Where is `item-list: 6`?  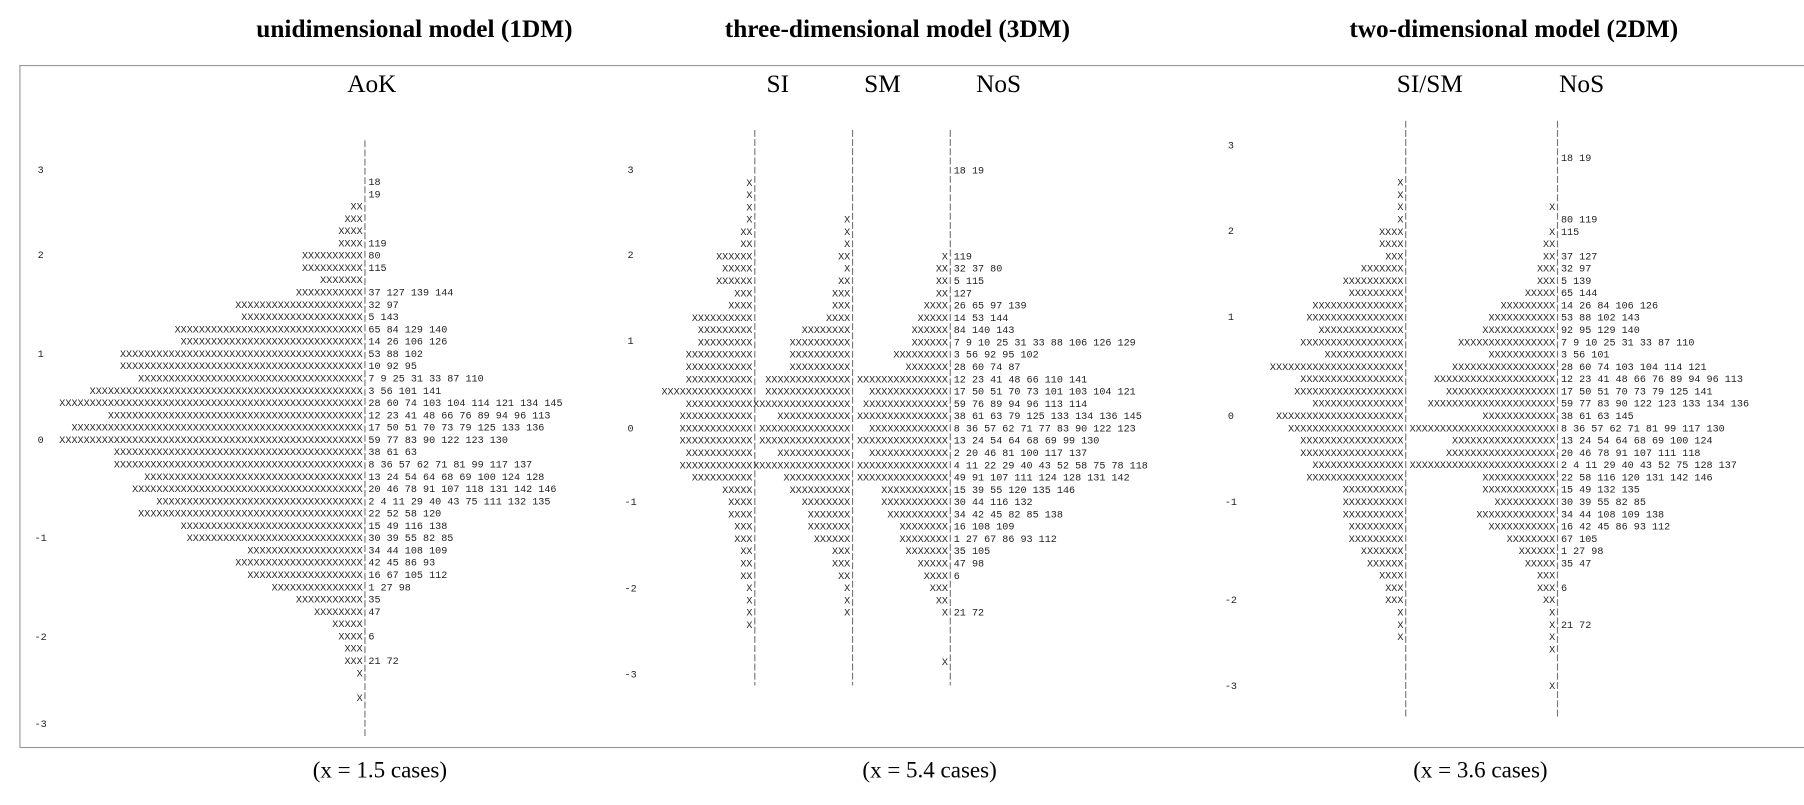 item-list: 6 is located at coordinates (371, 637).